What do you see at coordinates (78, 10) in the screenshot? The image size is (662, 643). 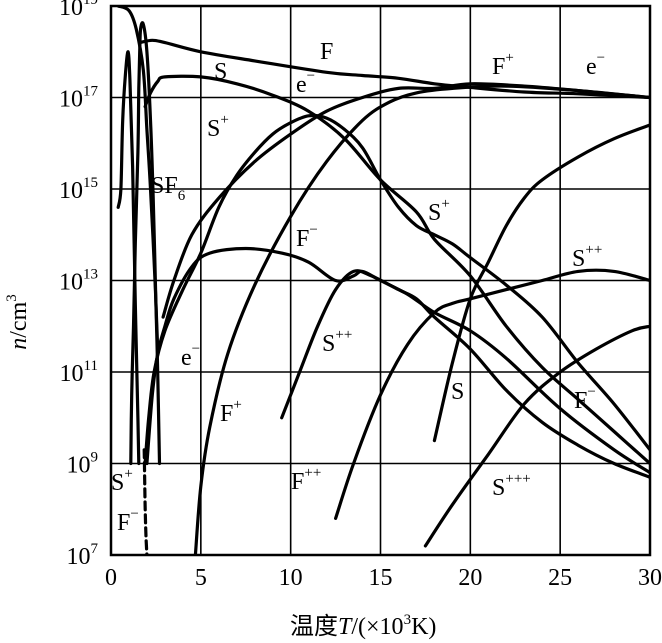 I see `y-tick-label: 1019` at bounding box center [78, 10].